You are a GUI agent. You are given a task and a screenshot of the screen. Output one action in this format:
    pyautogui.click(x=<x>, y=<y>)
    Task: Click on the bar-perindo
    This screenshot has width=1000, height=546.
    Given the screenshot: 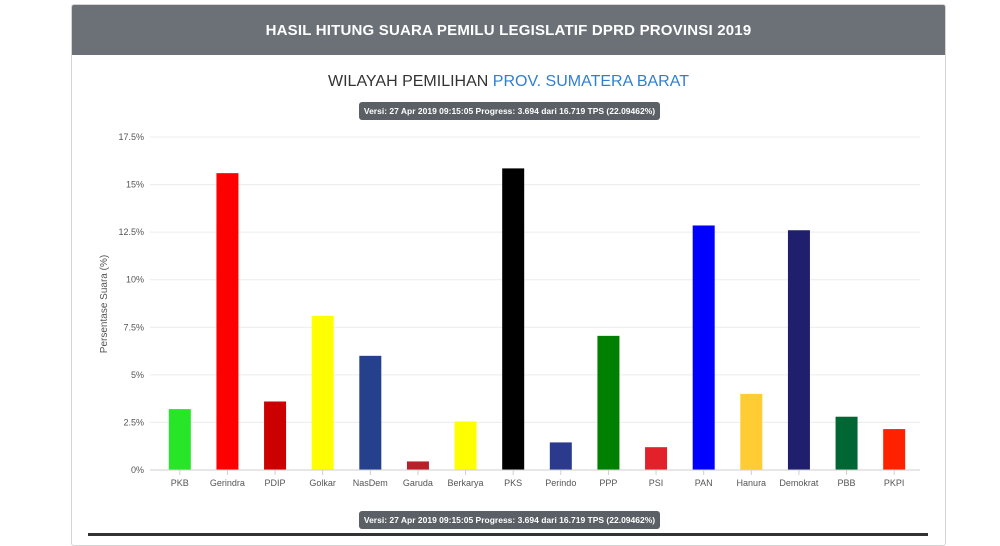 What is the action you would take?
    pyautogui.click(x=560, y=456)
    